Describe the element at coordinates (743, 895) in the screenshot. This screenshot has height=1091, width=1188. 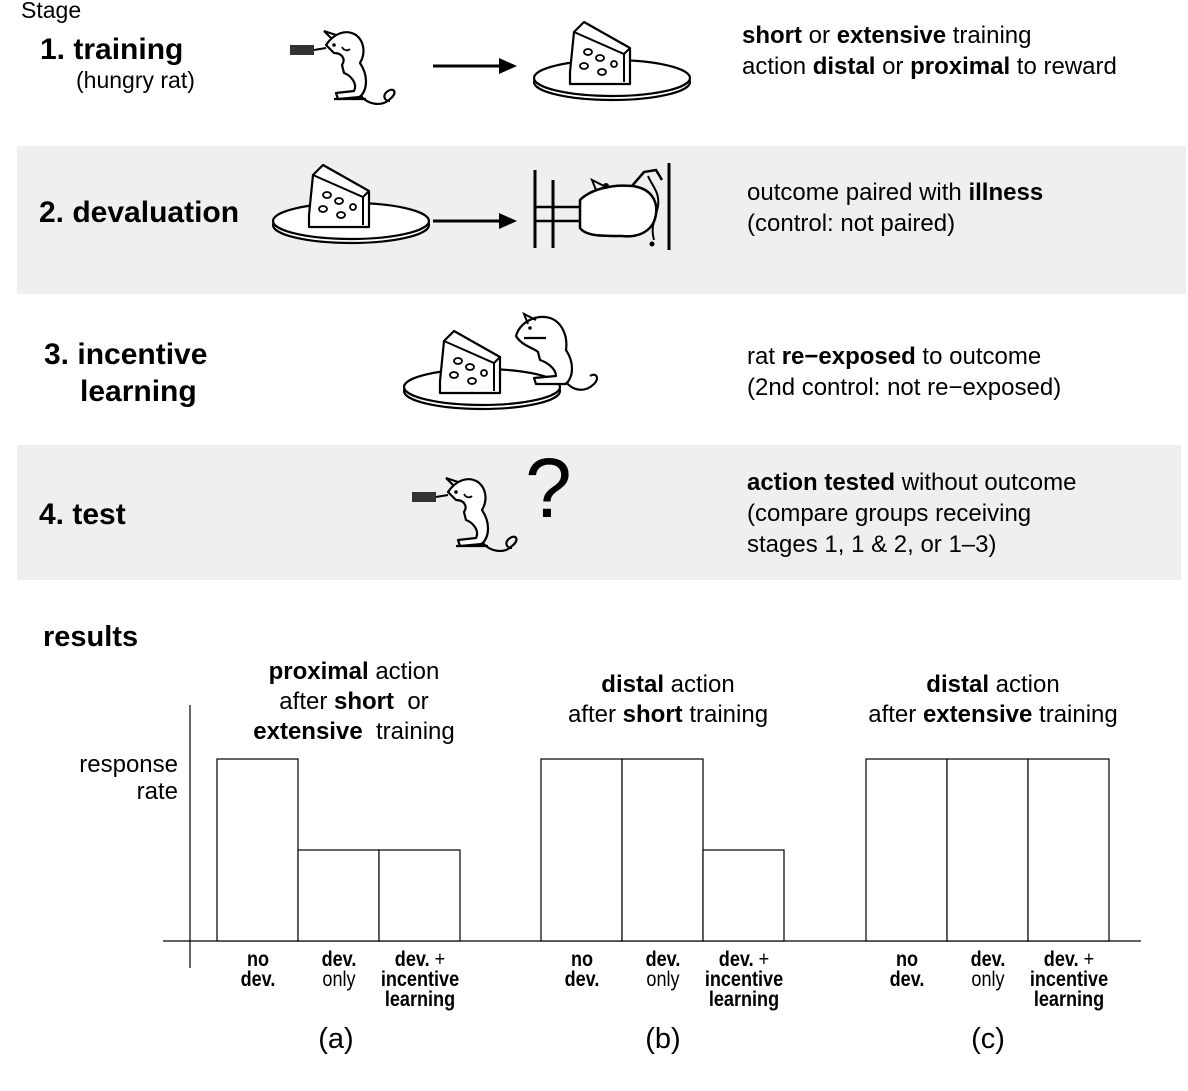
I see `bar-panel2-cat3` at that location.